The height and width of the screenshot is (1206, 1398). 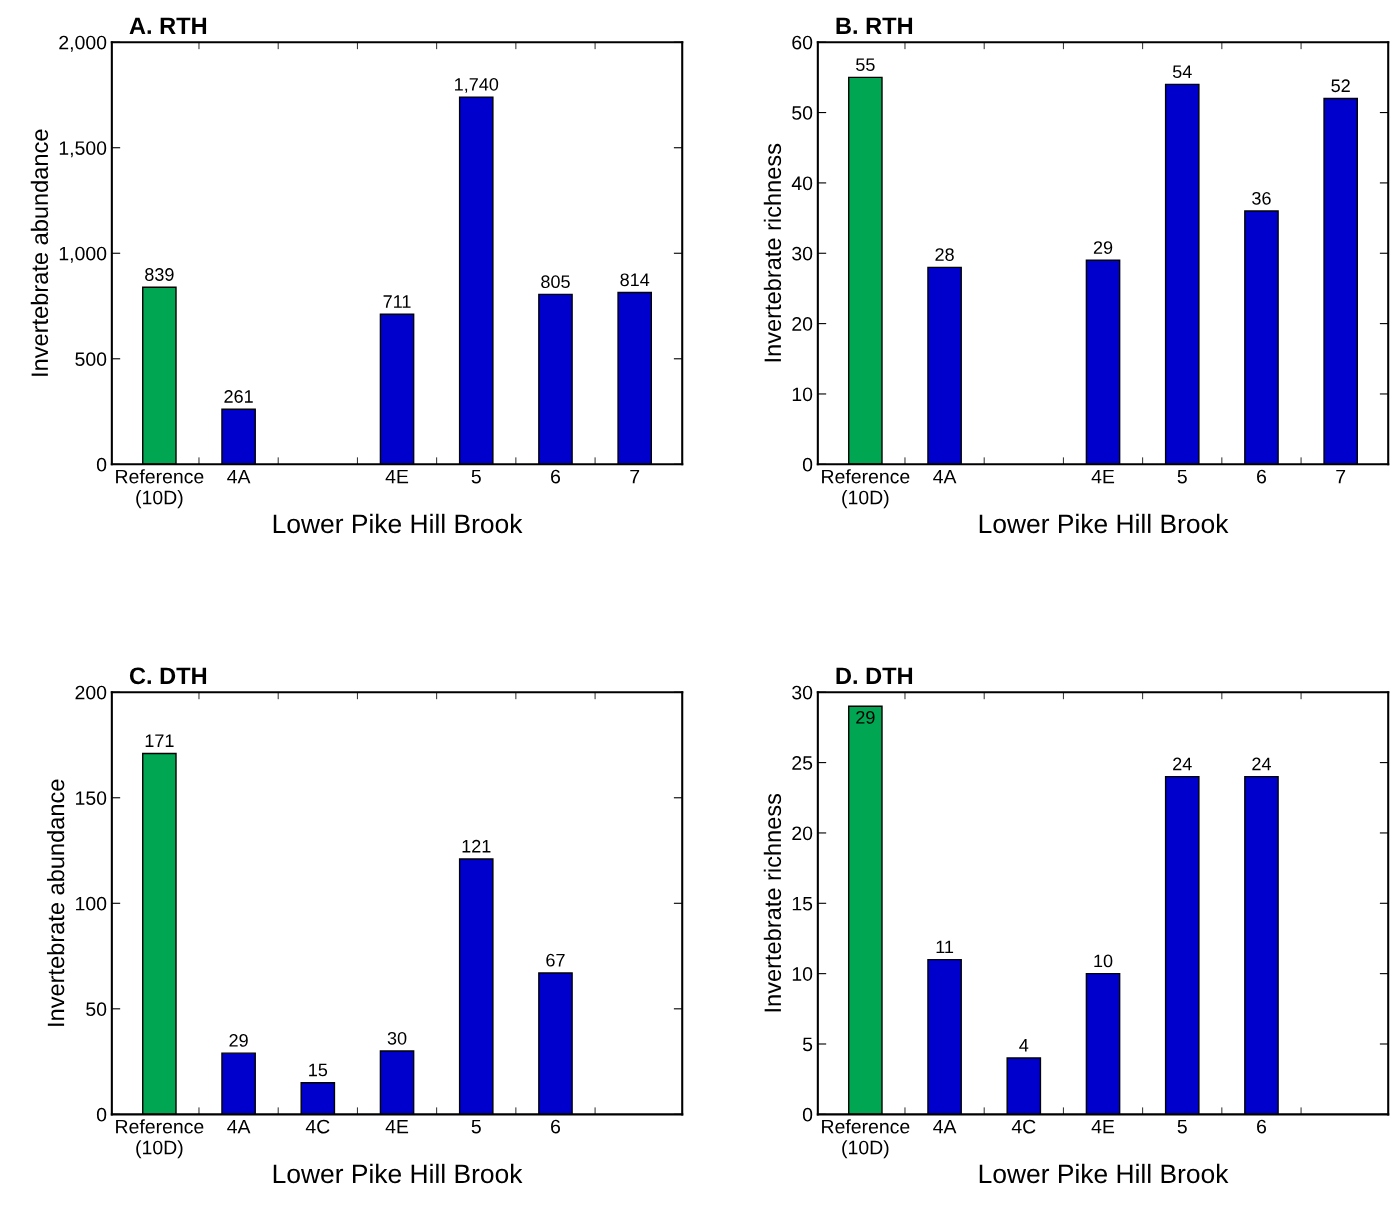 I want to click on data-label: 52, so click(x=1340, y=86).